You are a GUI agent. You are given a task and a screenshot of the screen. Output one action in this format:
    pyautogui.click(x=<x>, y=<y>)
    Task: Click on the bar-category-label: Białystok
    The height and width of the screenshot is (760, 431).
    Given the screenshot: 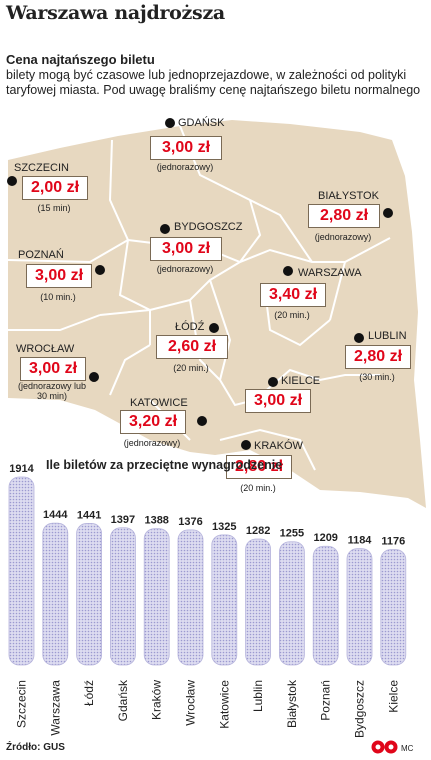 What is the action you would take?
    pyautogui.click(x=292, y=703)
    